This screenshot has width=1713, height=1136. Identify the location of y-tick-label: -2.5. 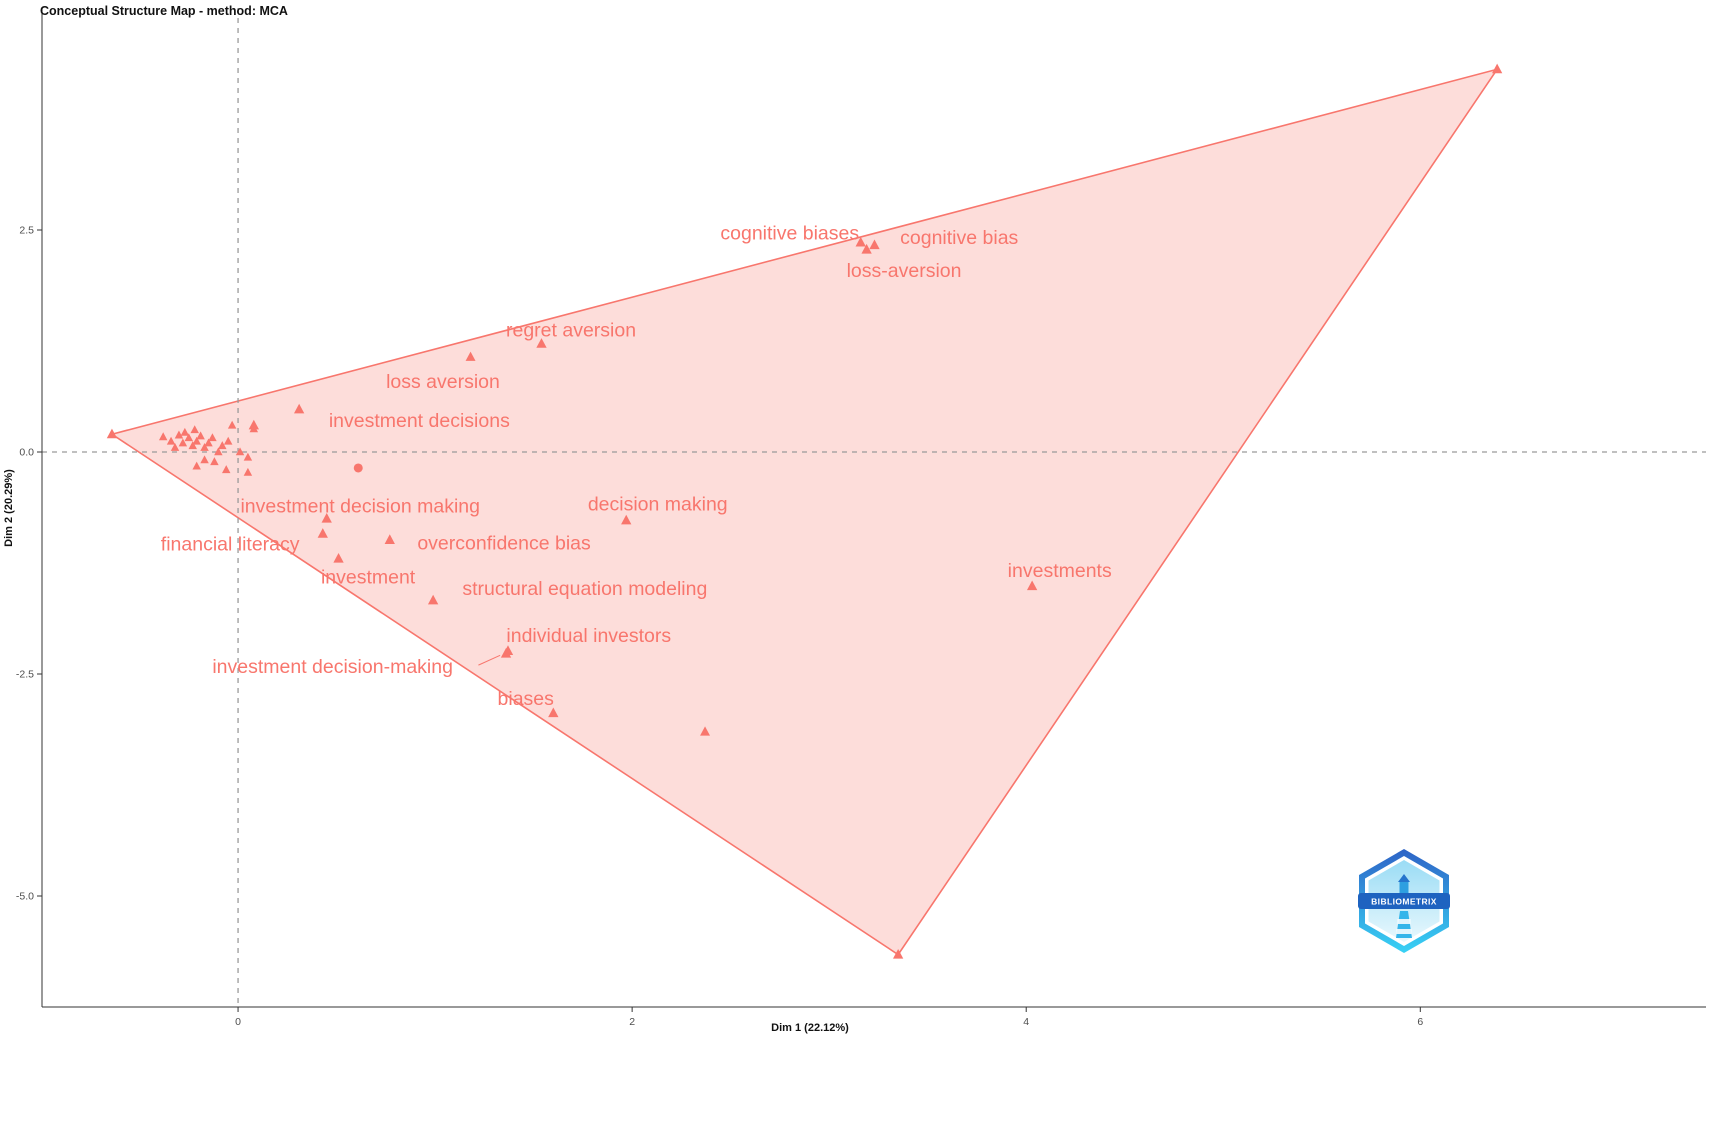
(25, 675).